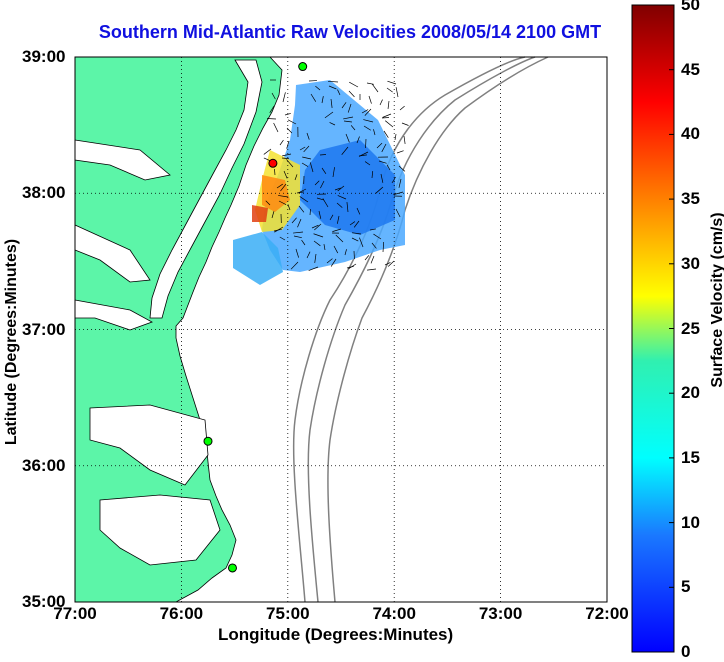 The height and width of the screenshot is (662, 724). I want to click on x-tick-label: 72:00, so click(606, 614).